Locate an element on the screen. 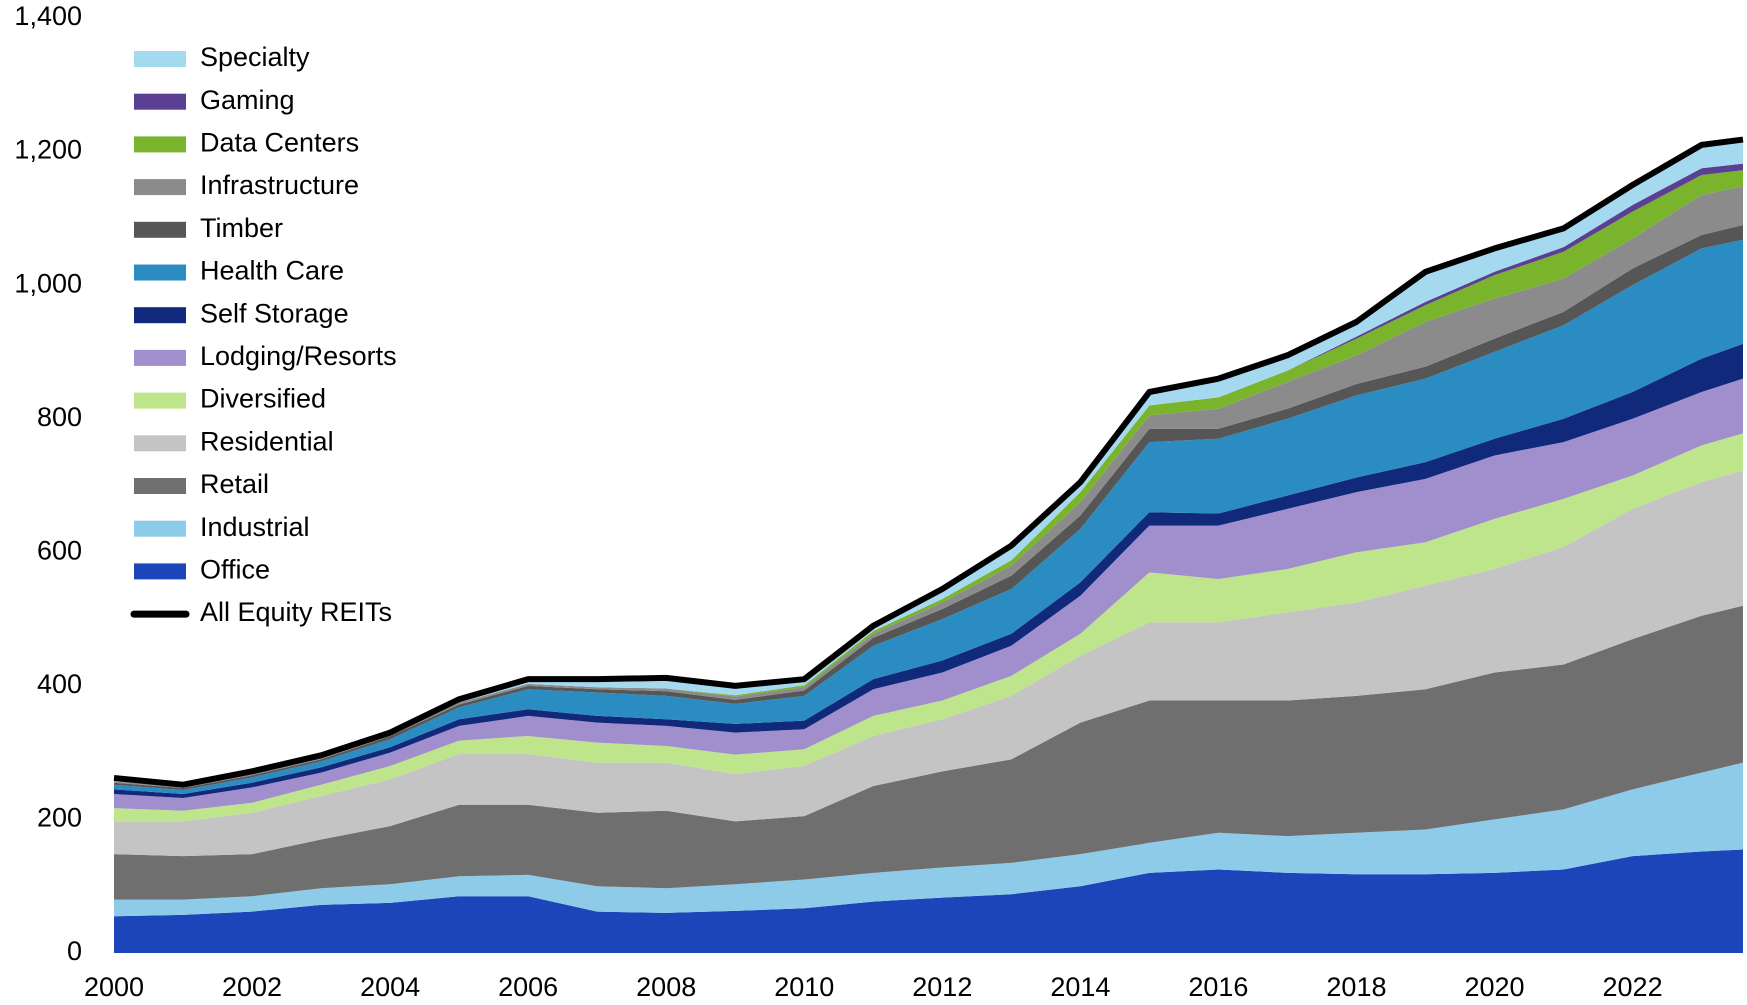 This screenshot has width=1747, height=1005. y-tick-label: 600 is located at coordinates (59, 550).